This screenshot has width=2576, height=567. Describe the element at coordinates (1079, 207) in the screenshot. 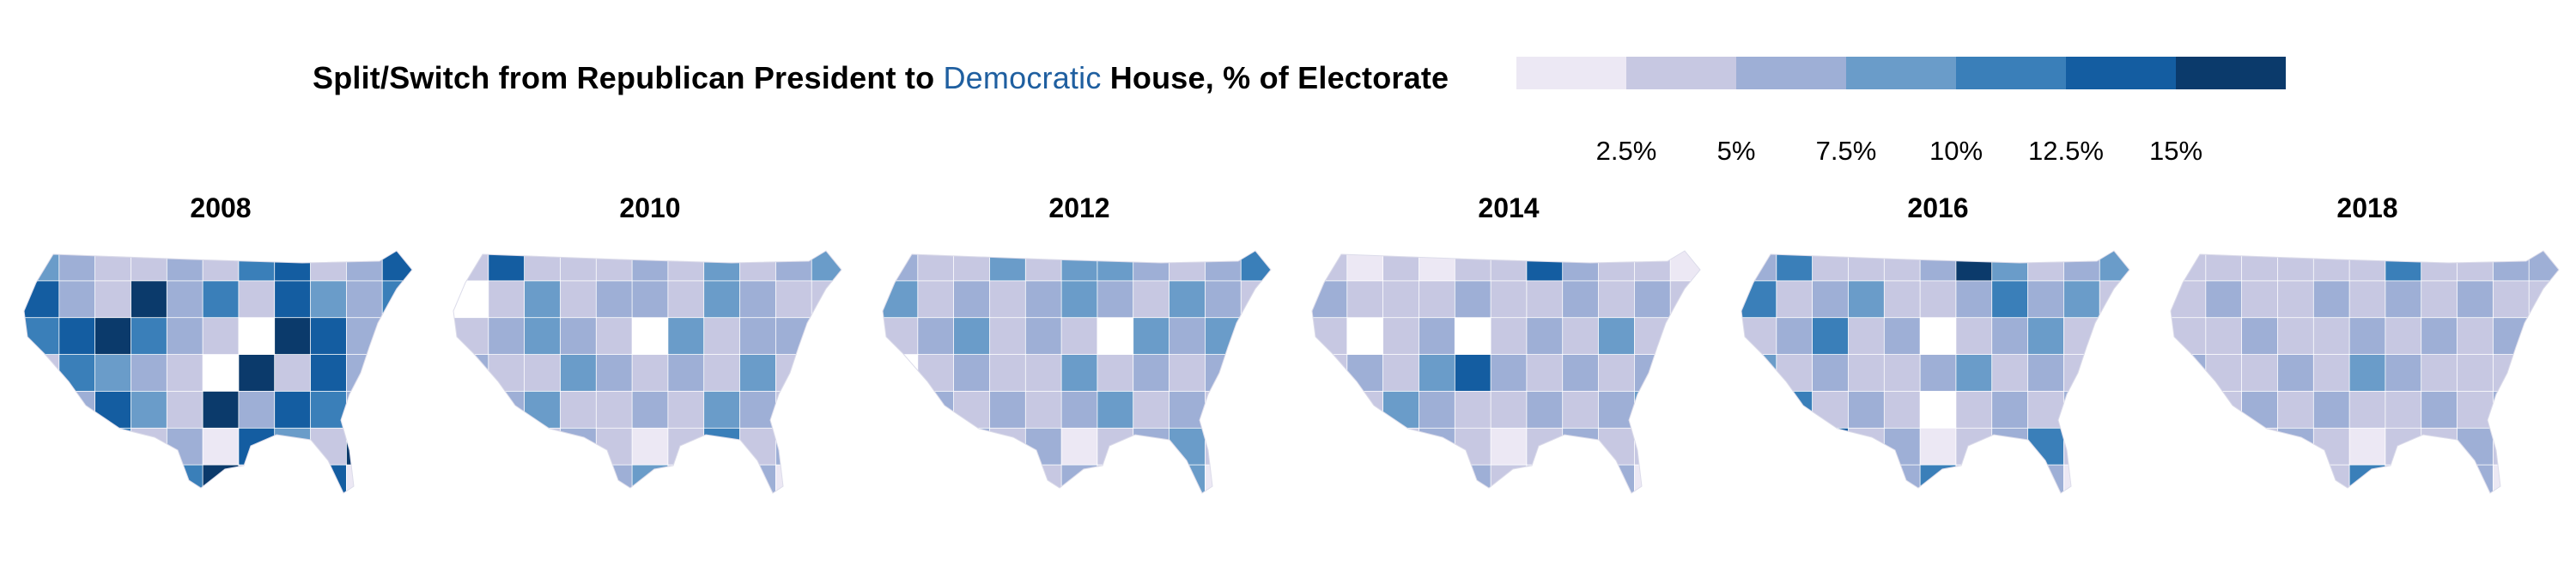

I see `panel-year-label: 2012` at that location.